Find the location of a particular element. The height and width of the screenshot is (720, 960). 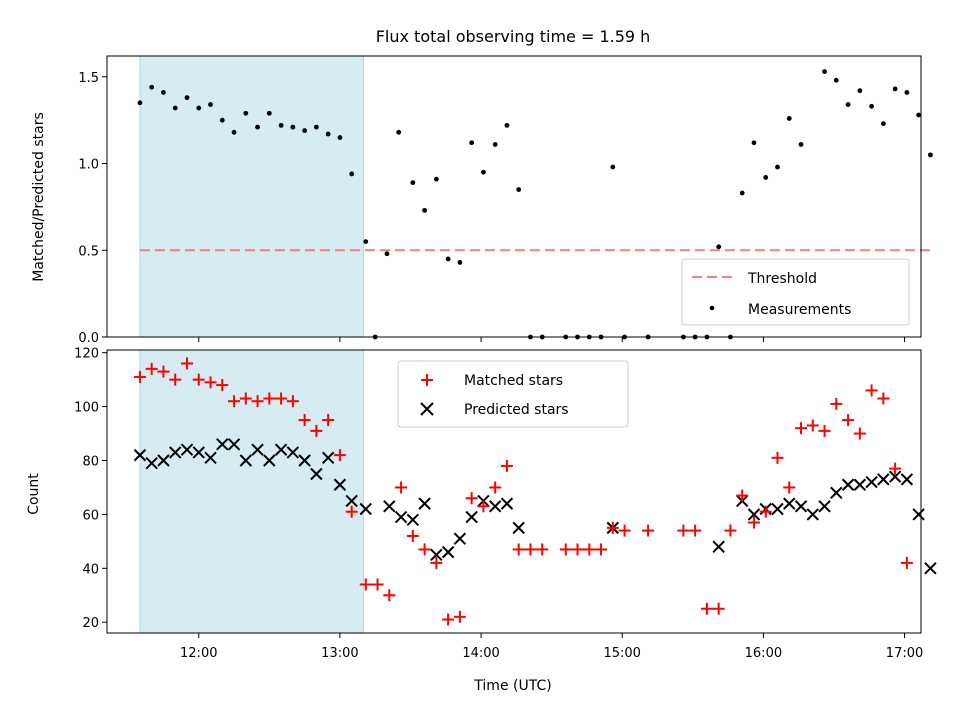

y-tick-label: 120 is located at coordinates (86, 354).